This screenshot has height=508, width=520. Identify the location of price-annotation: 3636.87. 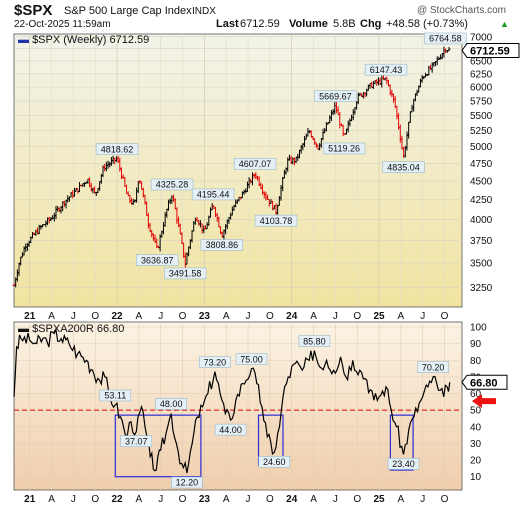
(157, 260).